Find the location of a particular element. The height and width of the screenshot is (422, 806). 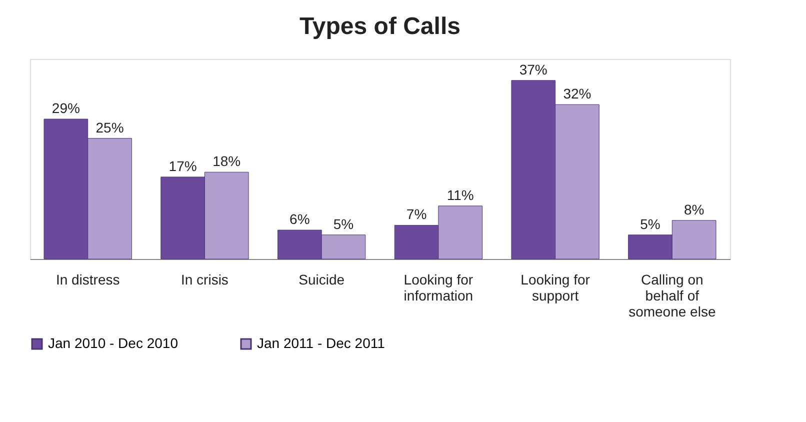

data-label: 7% is located at coordinates (416, 214).